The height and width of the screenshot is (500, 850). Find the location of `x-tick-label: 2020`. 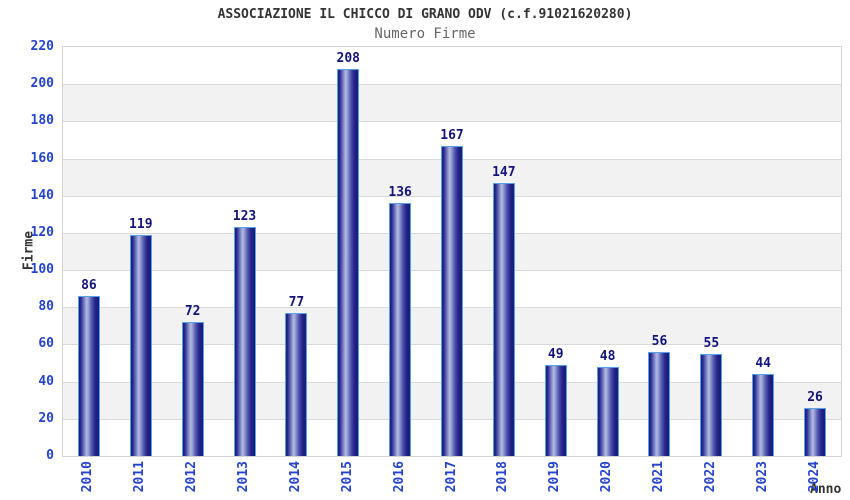

x-tick-label: 2020 is located at coordinates (607, 477).